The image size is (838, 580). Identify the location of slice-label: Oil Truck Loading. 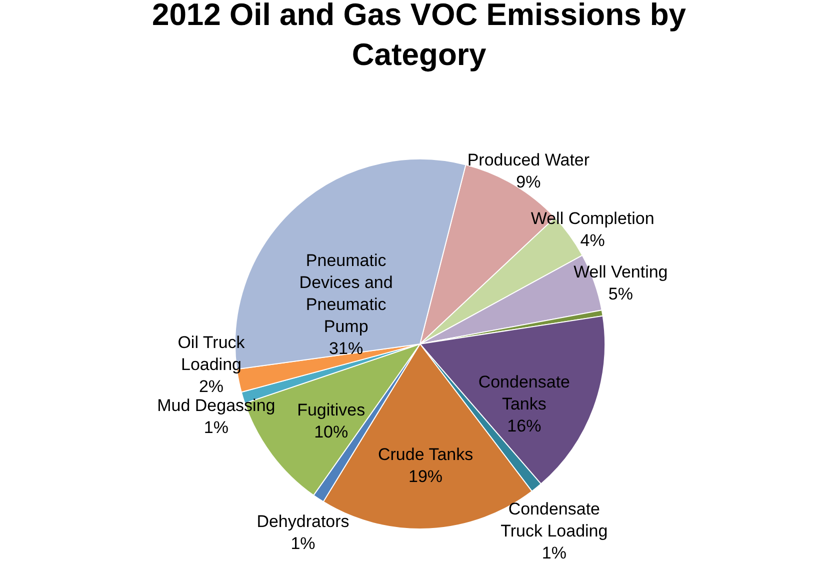
(212, 353).